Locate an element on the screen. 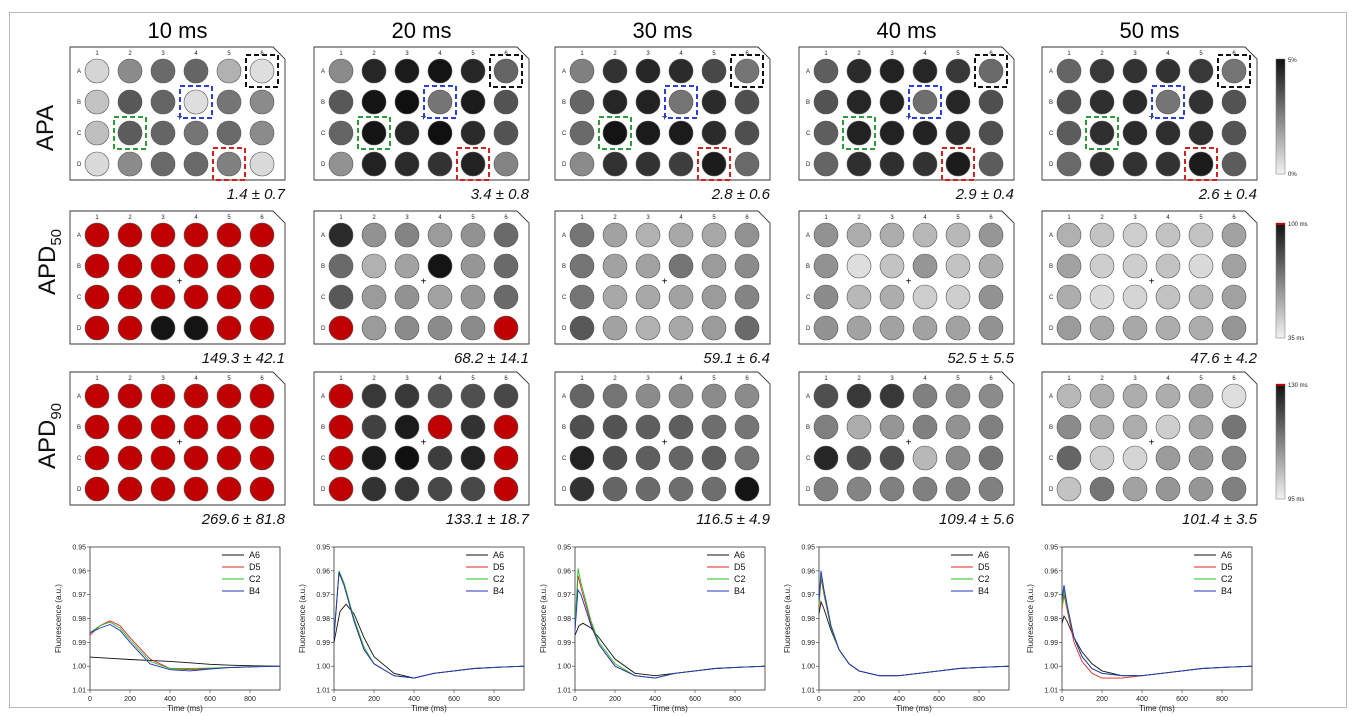  y-tick-label: 0.98 is located at coordinates (1051, 619).